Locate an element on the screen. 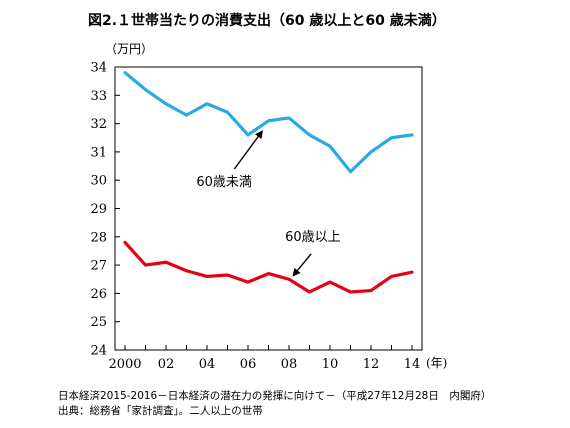 The image size is (570, 428). y-tick-label: 30 is located at coordinates (98, 181).